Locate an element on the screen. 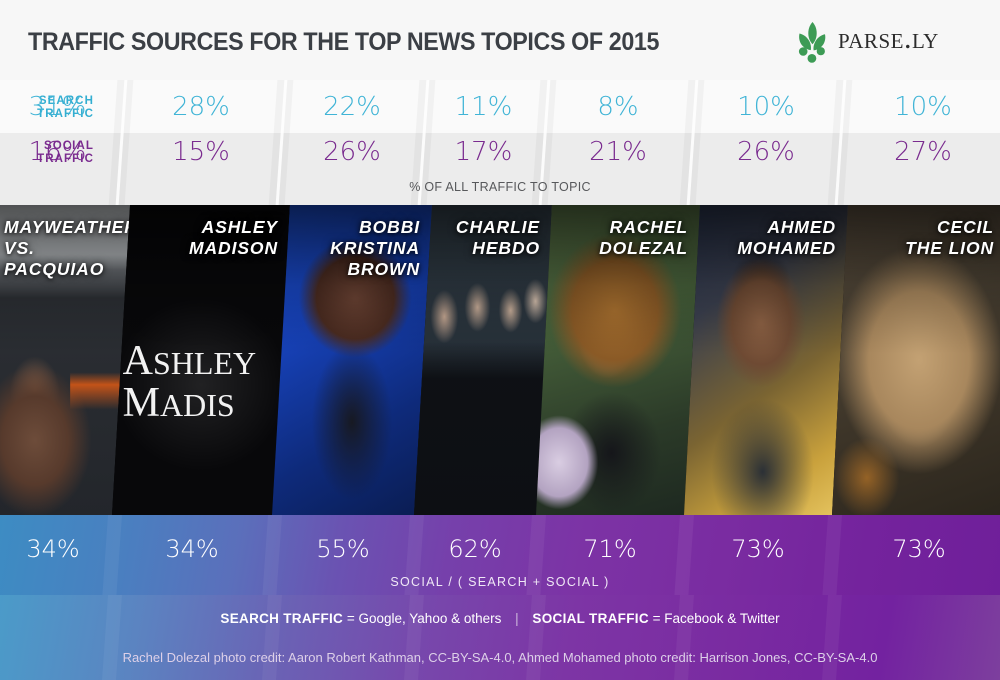  topic-name-label: RACHEL DOLEZAL is located at coordinates (618, 238).